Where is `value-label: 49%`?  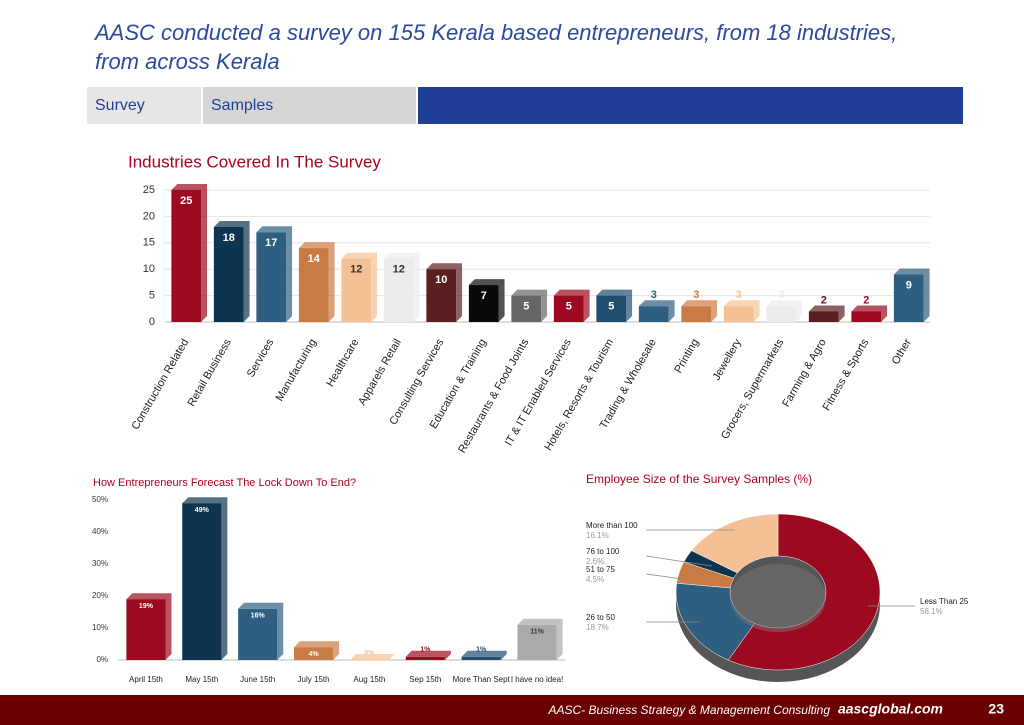 value-label: 49% is located at coordinates (202, 510).